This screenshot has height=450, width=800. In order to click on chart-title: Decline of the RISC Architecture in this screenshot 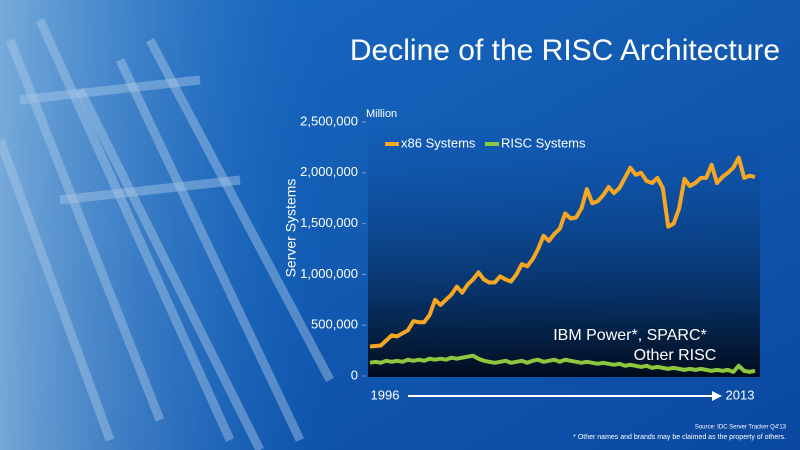, I will do `click(565, 50)`.